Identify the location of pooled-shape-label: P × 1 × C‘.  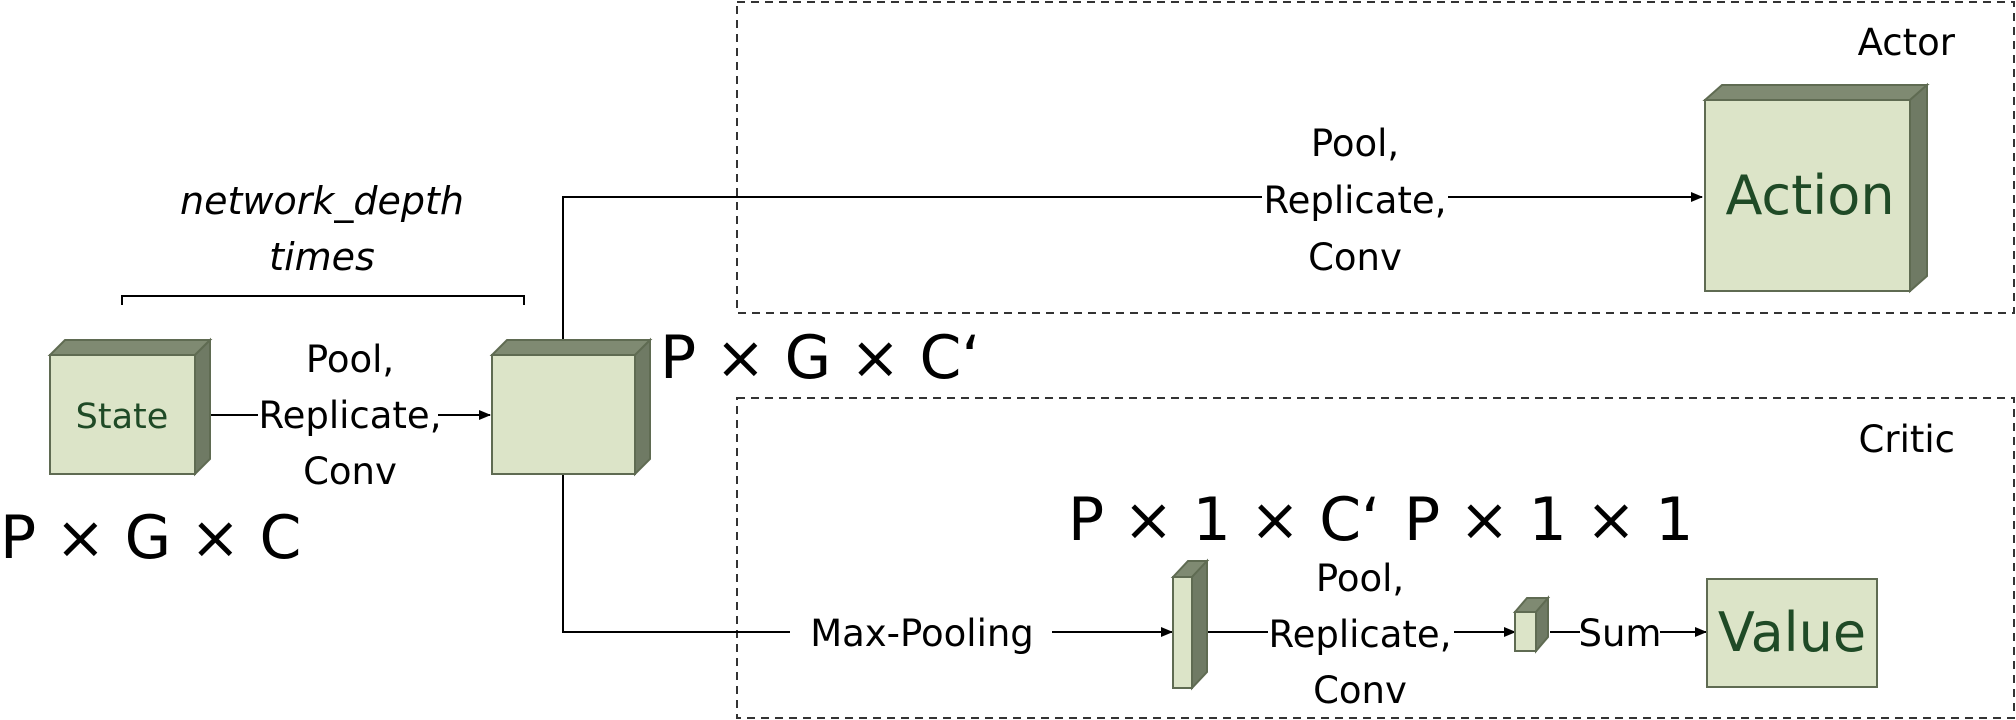
(1224, 520).